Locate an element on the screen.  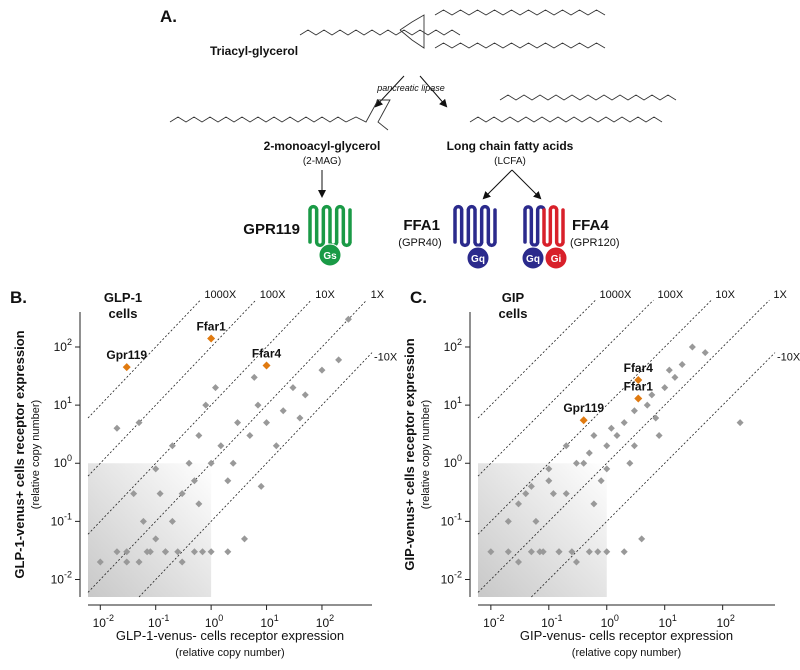
tick-label: 10¹ is located at coordinates (453, 403).